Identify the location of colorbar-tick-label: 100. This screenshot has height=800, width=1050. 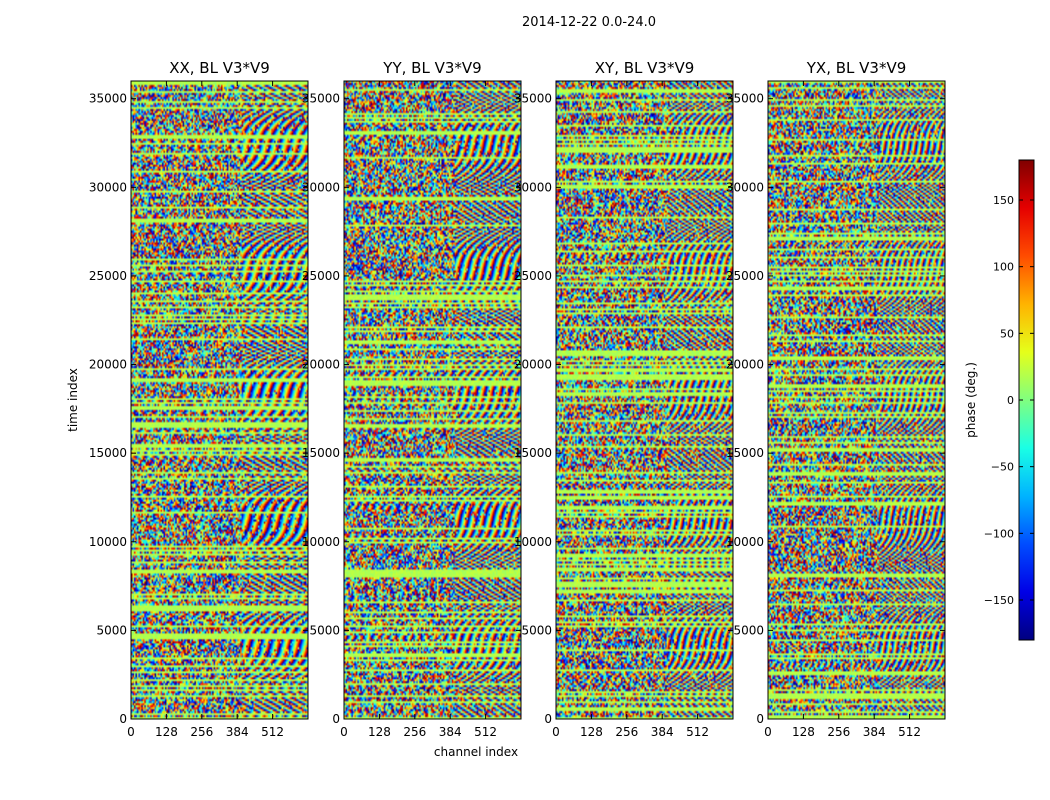
(1003, 267).